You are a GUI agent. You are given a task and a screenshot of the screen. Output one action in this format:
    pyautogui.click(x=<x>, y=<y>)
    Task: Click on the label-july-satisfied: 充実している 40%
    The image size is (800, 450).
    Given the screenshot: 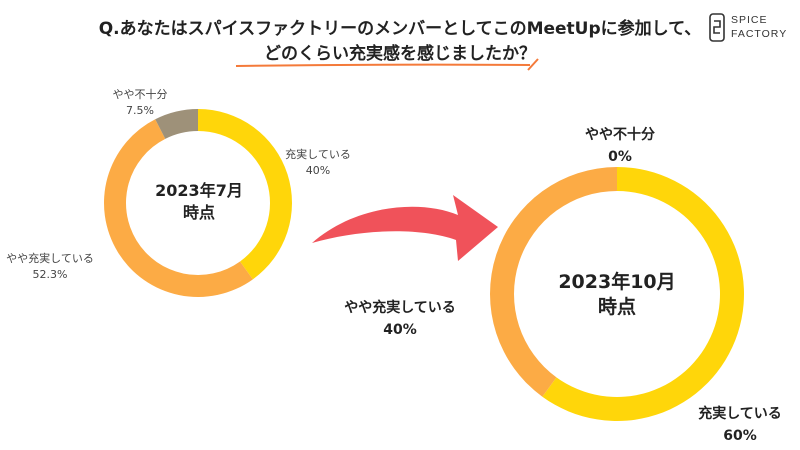 What is the action you would take?
    pyautogui.click(x=318, y=162)
    